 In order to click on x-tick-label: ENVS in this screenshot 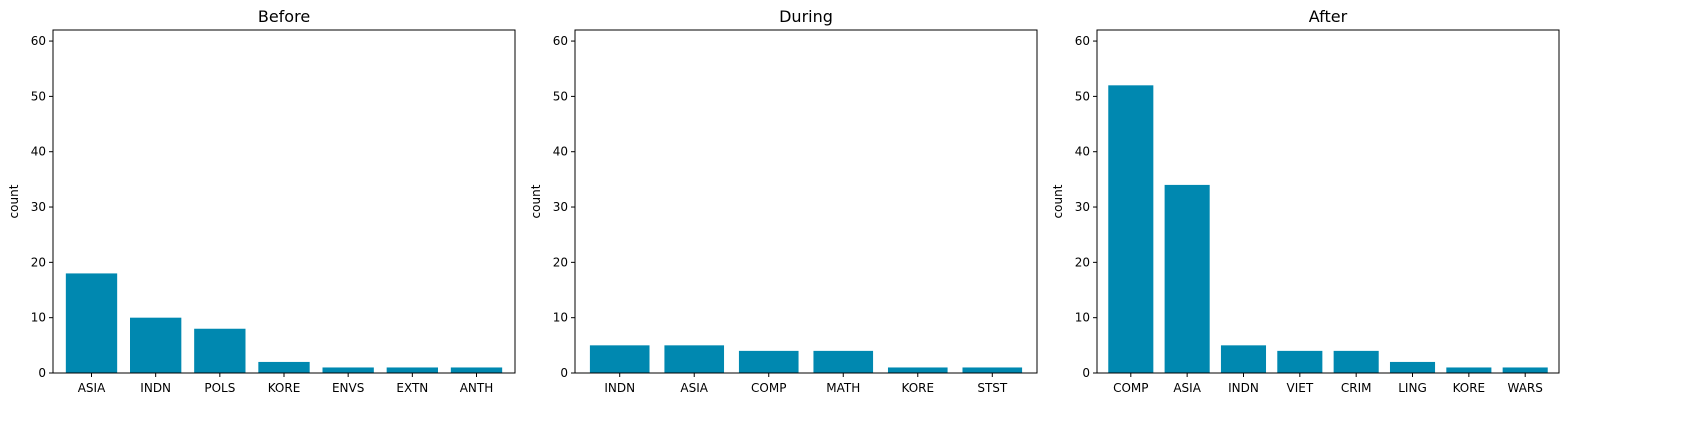, I will do `click(348, 388)`.